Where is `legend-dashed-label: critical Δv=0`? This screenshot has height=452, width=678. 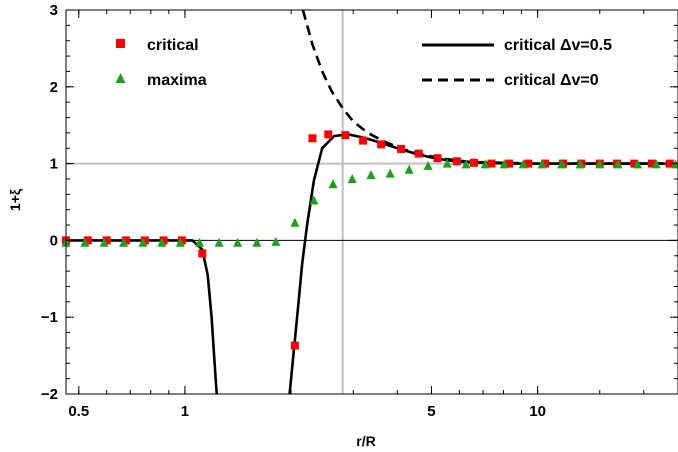 legend-dashed-label: critical Δv=0 is located at coordinates (551, 80).